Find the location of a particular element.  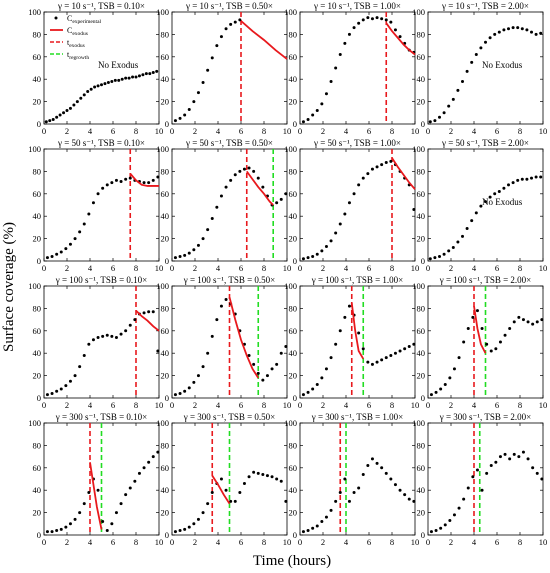

y-axis-label: Surface coverage (%) is located at coordinates (9, 287).